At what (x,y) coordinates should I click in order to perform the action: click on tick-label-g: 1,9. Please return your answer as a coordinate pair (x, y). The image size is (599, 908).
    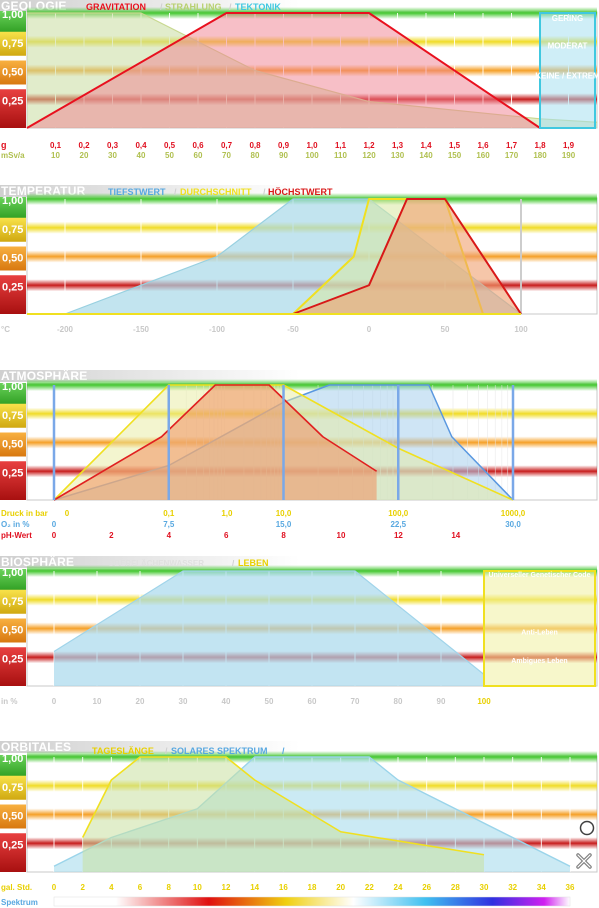
    Looking at the image, I should click on (569, 145).